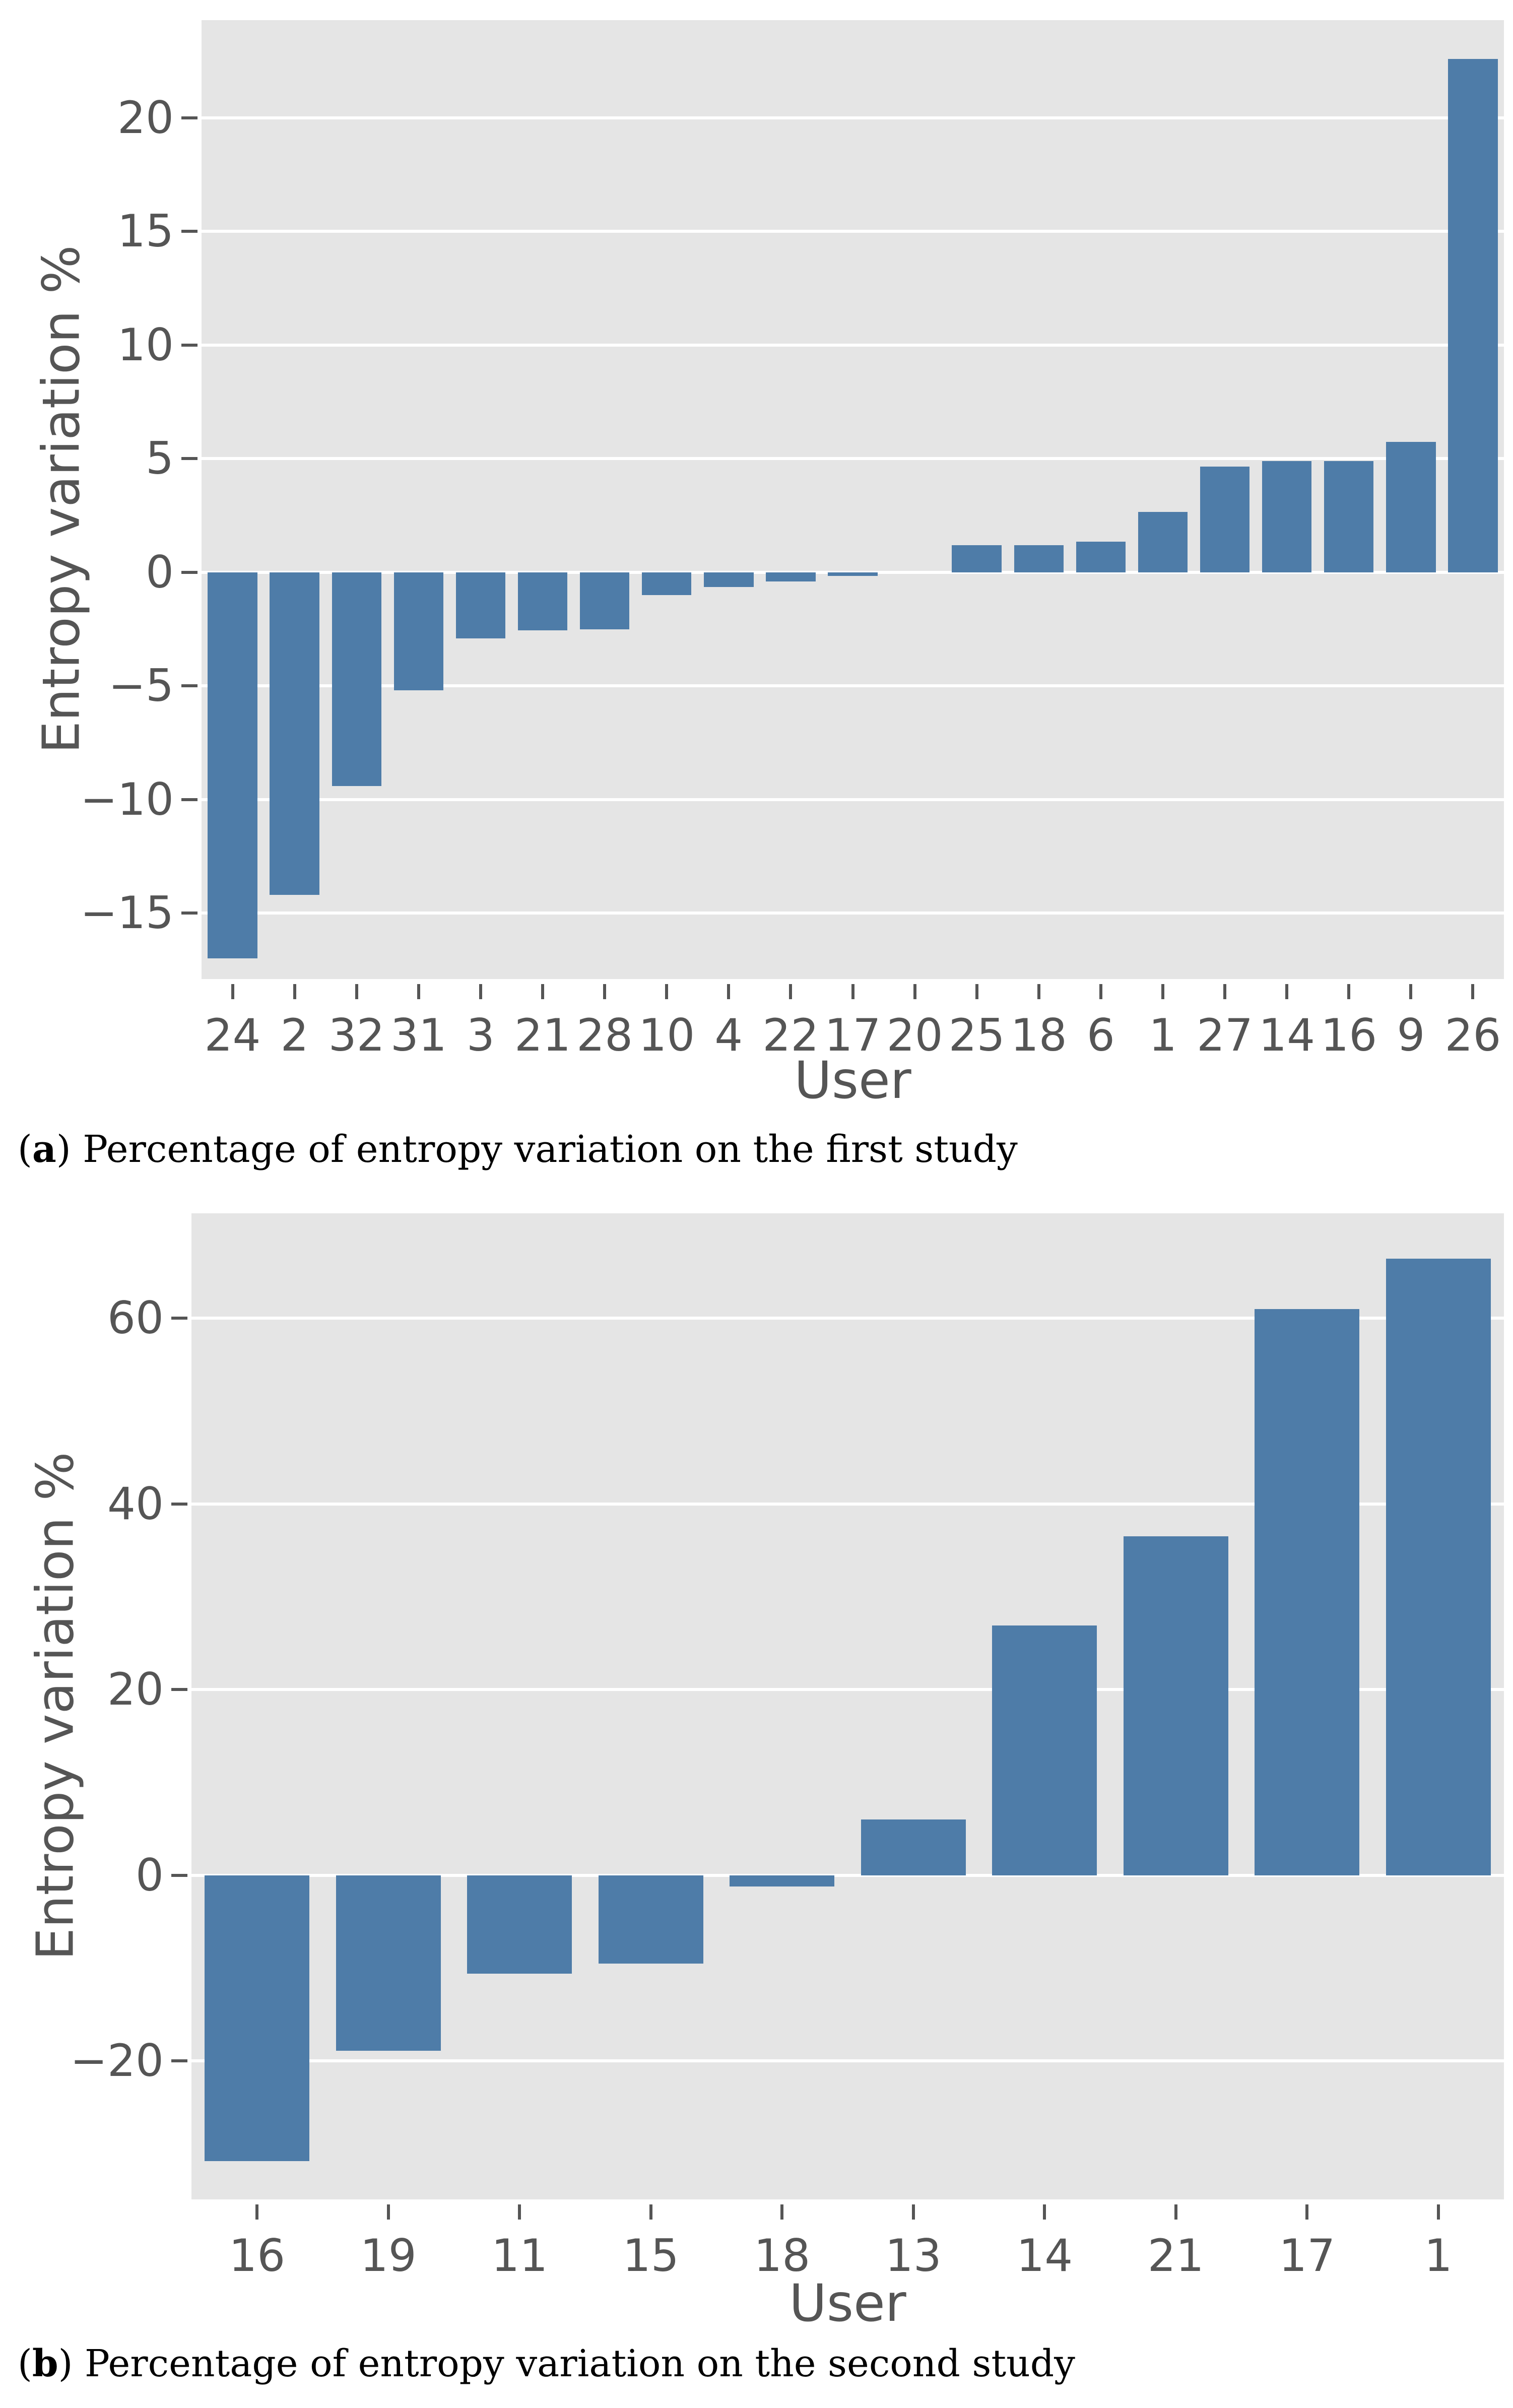 Image resolution: width=1513 pixels, height=2408 pixels. What do you see at coordinates (45, 2363) in the screenshot?
I see `caption-b-letter: b` at bounding box center [45, 2363].